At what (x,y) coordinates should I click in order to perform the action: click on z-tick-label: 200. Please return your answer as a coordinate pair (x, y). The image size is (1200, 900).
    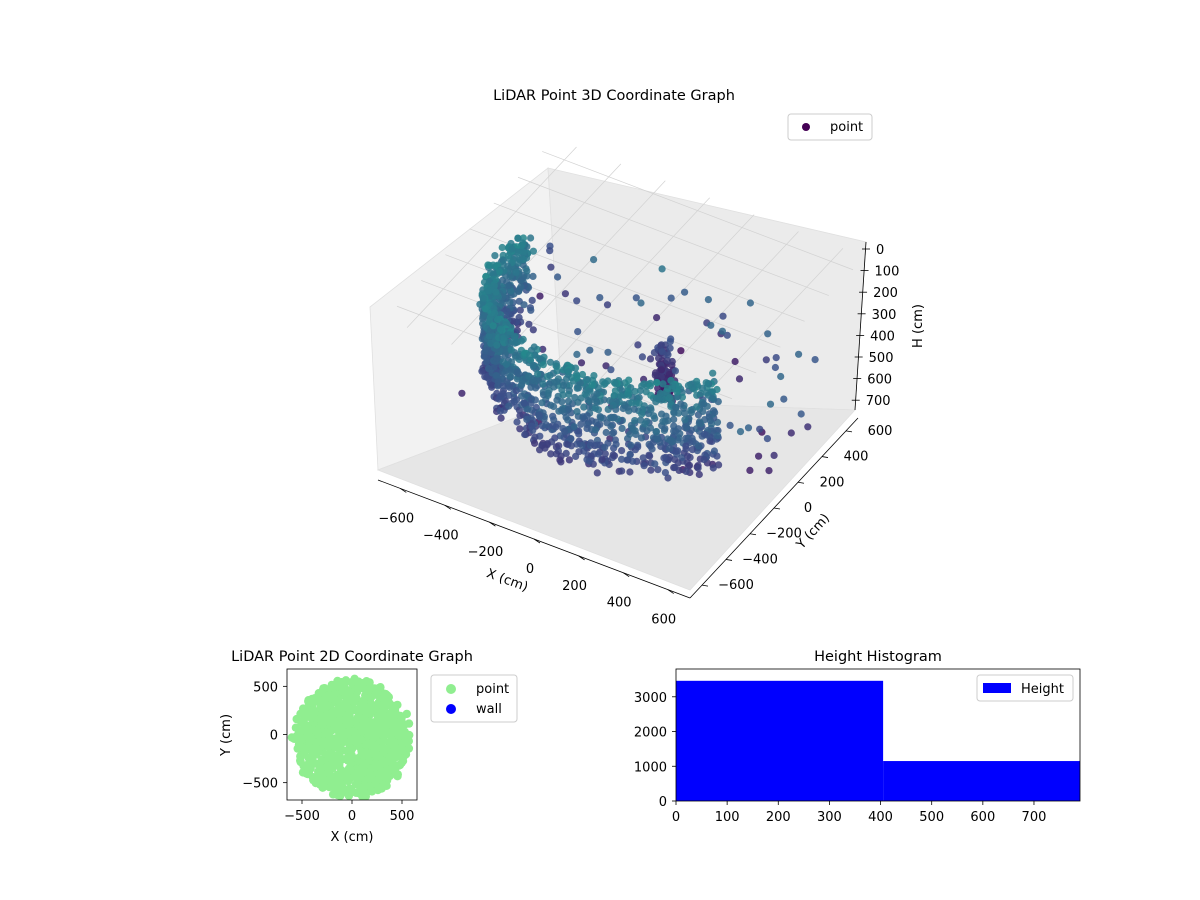
    Looking at the image, I should click on (885, 293).